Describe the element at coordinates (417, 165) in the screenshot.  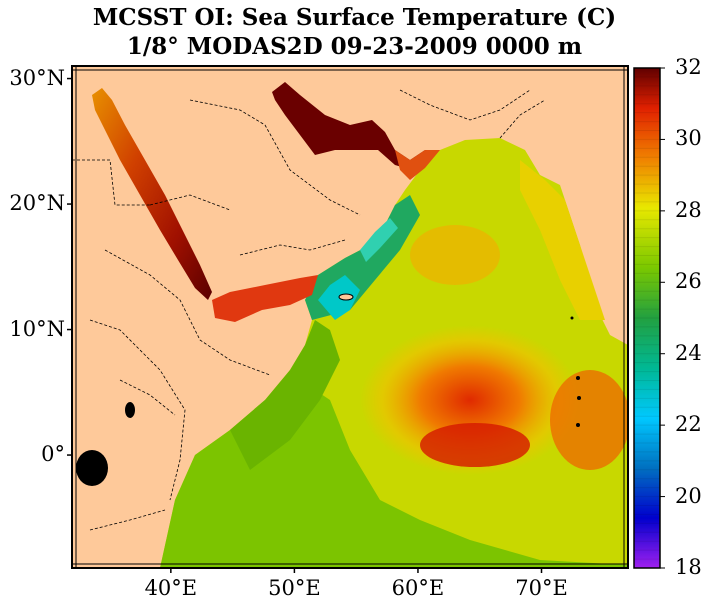
I see `gulf-of-oman` at that location.